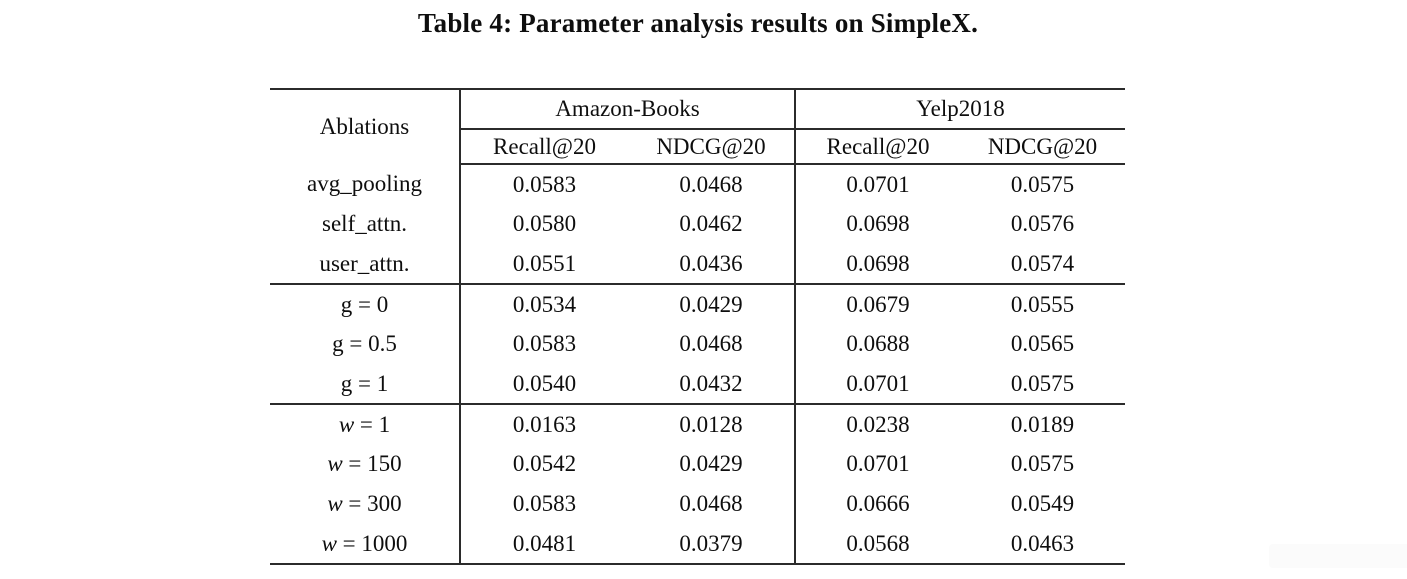 This screenshot has height=579, width=1407. Describe the element at coordinates (1042, 343) in the screenshot. I see `value-cell: 0.0565` at that location.